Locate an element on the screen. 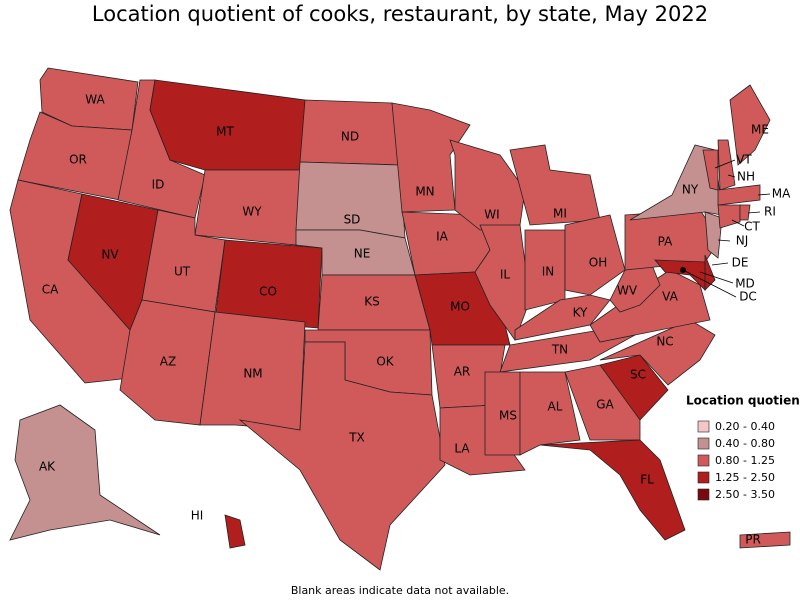 This screenshot has width=800, height=604. state-label: MS is located at coordinates (508, 416).